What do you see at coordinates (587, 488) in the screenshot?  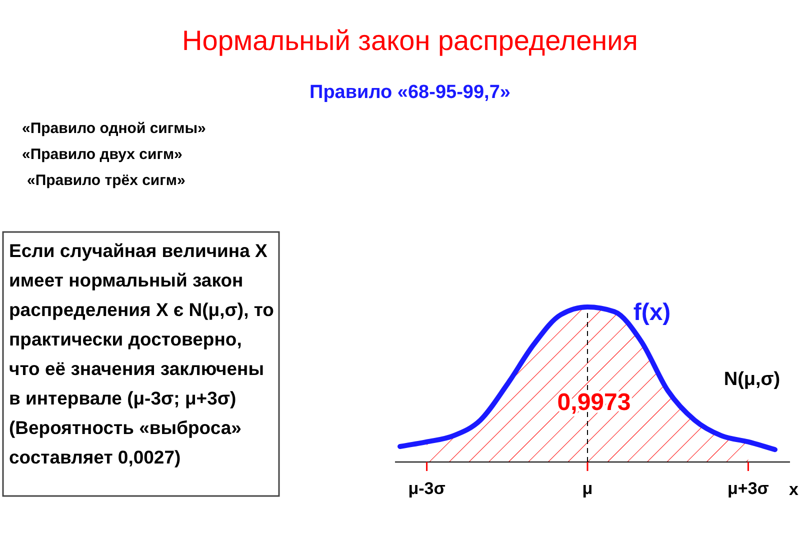 I see `x-tick-label: μ` at bounding box center [587, 488].